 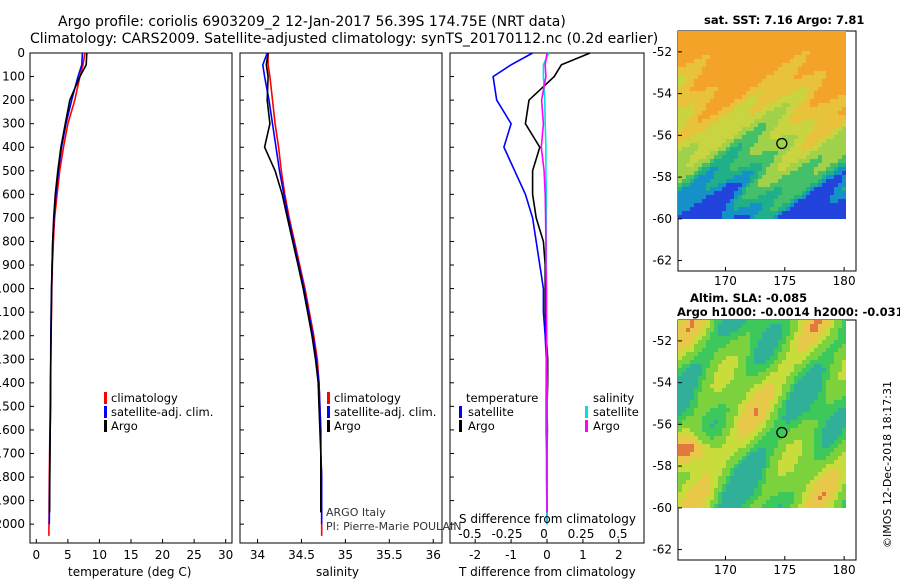 I want to click on series-line-climatology, so click(x=67, y=294).